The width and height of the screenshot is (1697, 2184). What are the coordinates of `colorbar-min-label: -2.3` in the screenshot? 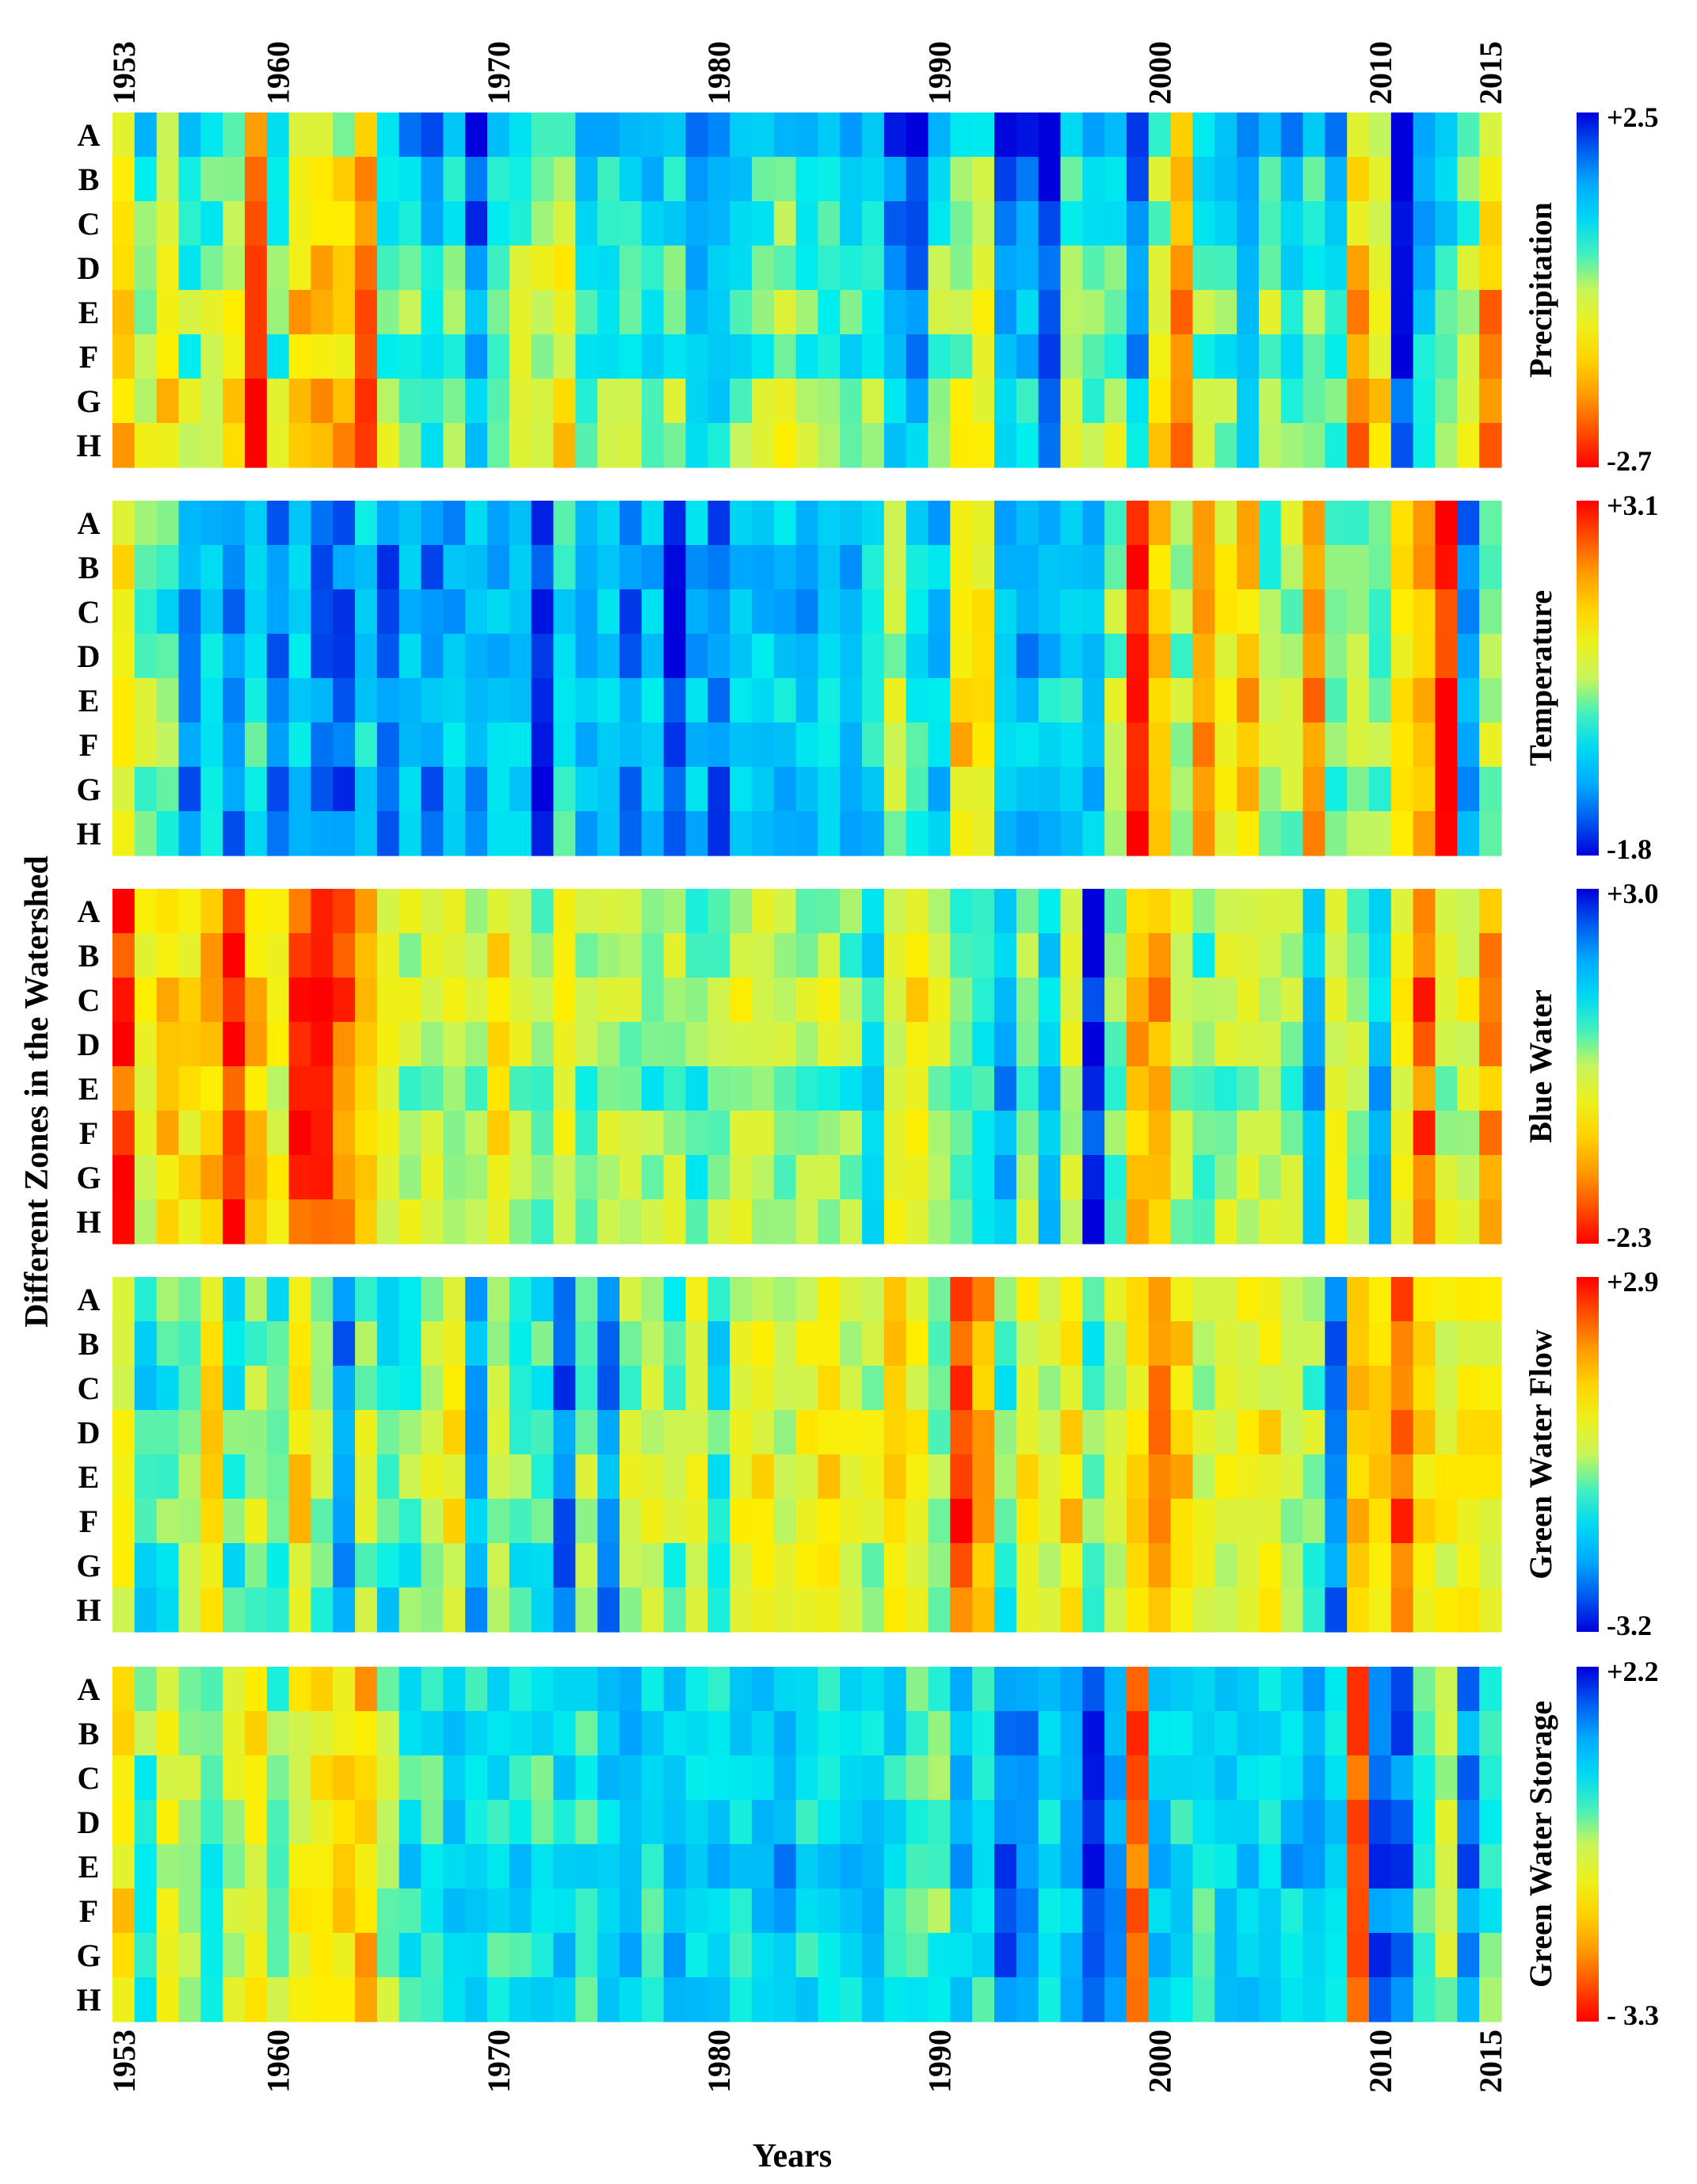 It's located at (1629, 1237).